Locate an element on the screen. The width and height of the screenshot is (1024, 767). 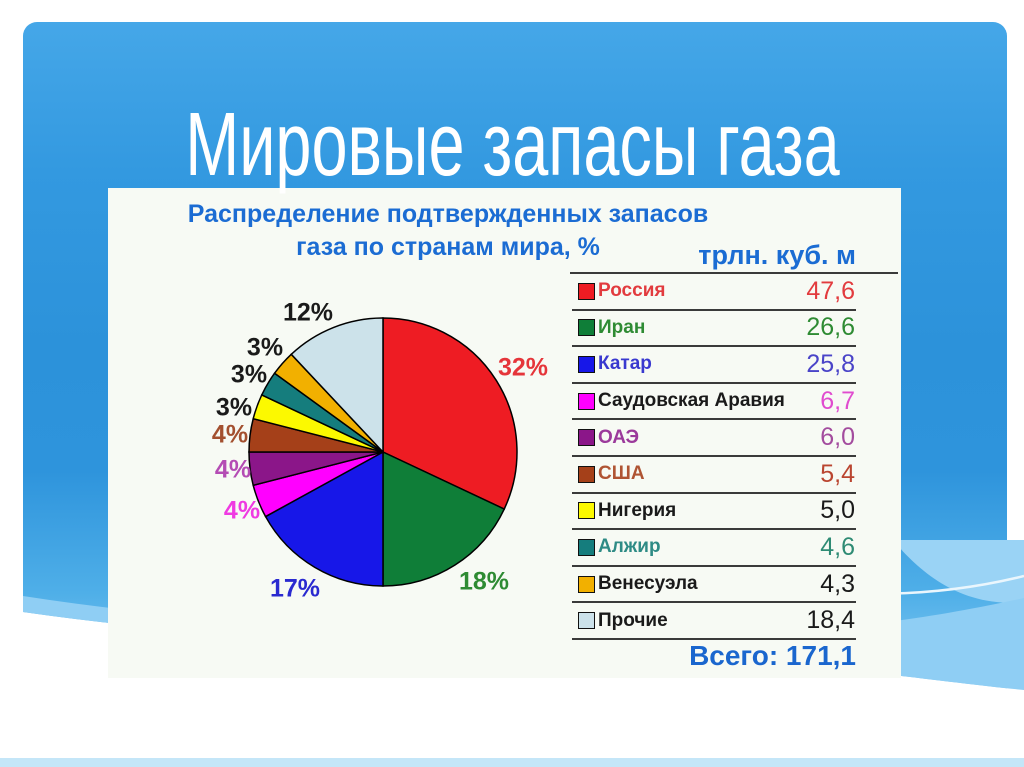
legend-label: США is located at coordinates (621, 474).